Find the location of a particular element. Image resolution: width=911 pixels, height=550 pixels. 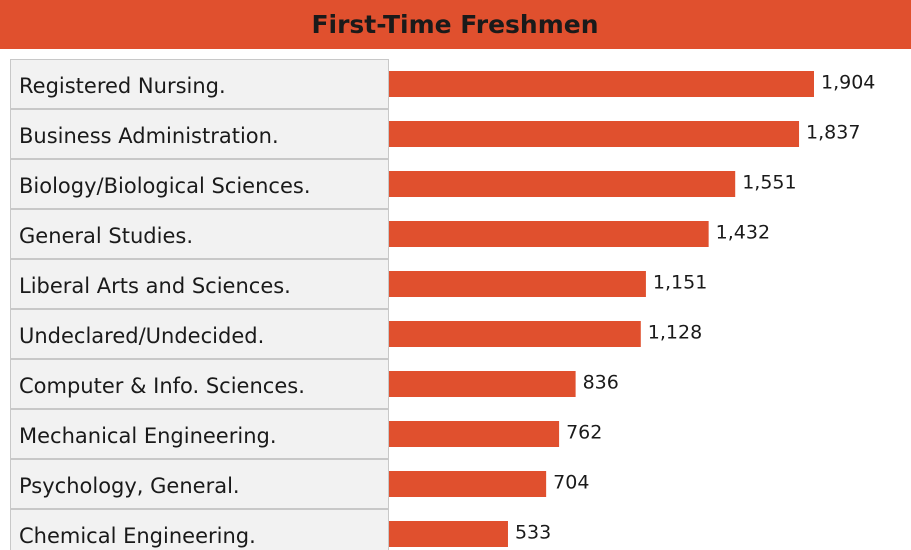

category-label: Business Administration. is located at coordinates (149, 136).